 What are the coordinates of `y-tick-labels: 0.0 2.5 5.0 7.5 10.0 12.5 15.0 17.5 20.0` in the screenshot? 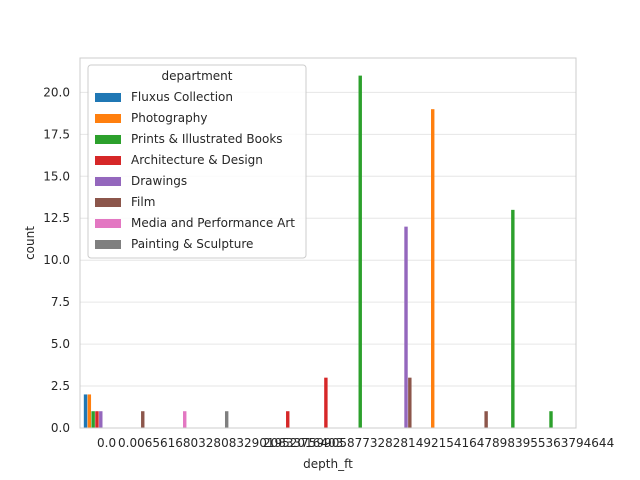 It's located at (56, 260).